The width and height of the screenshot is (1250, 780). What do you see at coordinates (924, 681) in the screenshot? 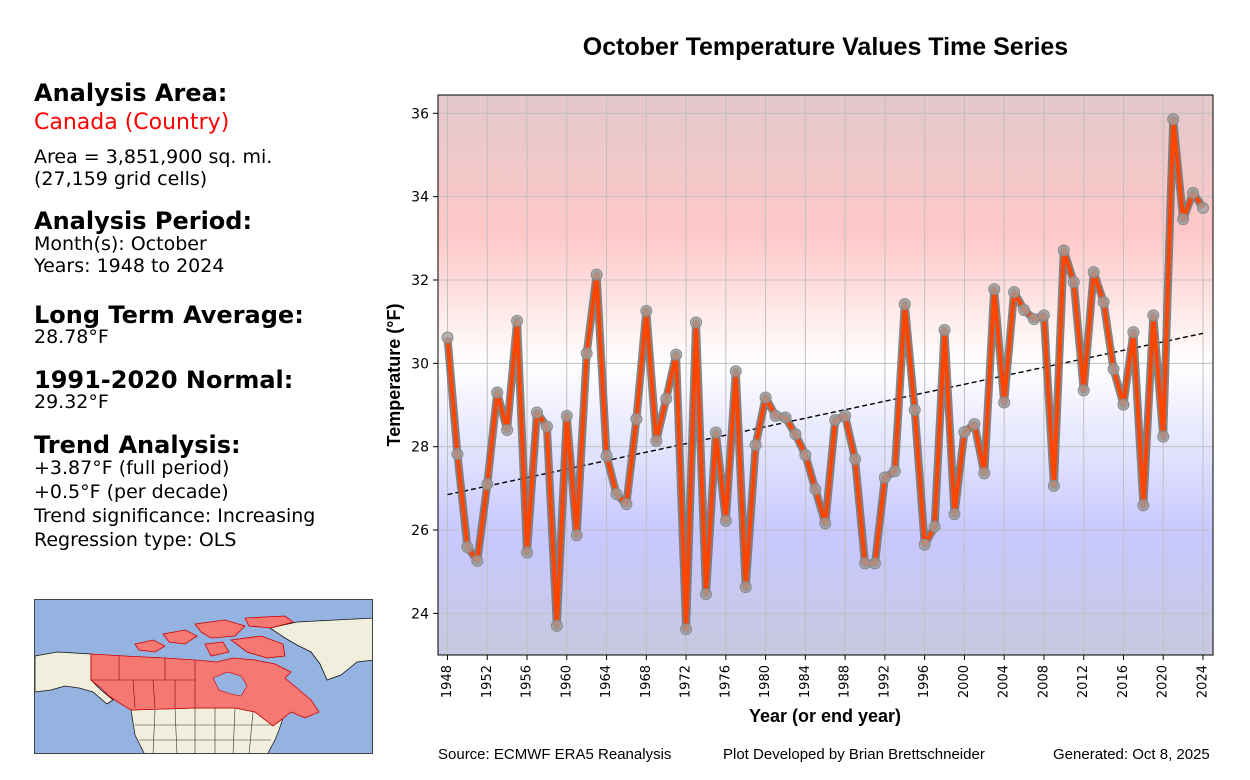
I see `x-tick-label: 1996` at bounding box center [924, 681].